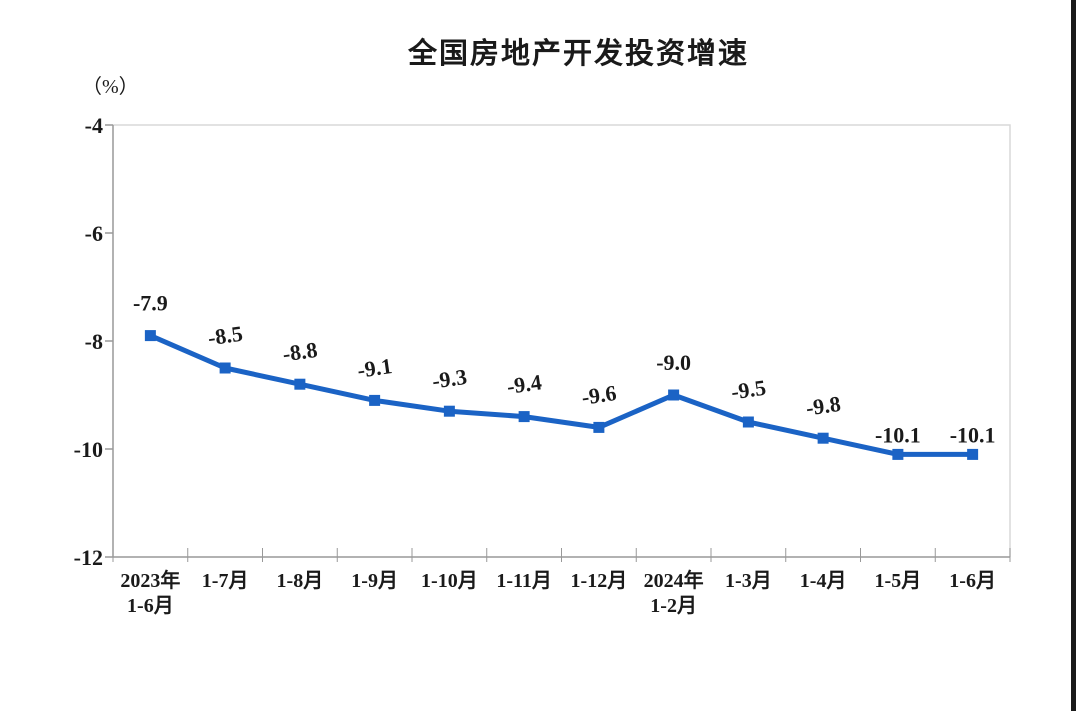  Describe the element at coordinates (374, 581) in the screenshot. I see `x-tick-label: 1-9月` at that location.